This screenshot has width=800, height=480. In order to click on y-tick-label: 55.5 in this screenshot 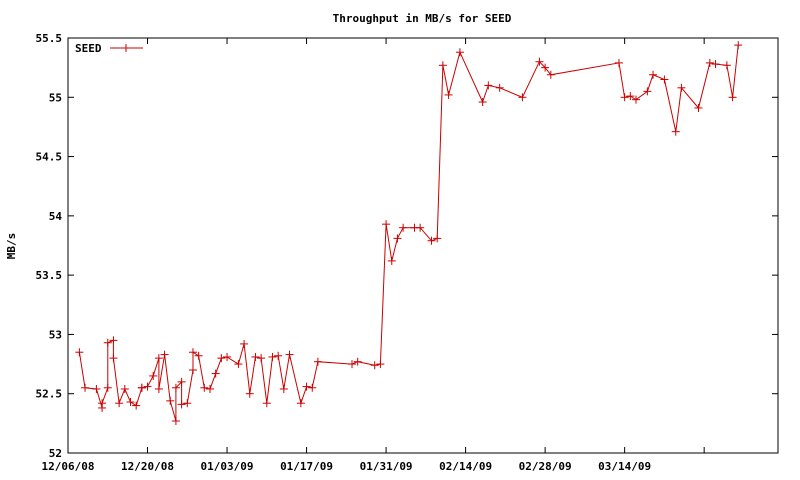, I will do `click(49, 38)`.